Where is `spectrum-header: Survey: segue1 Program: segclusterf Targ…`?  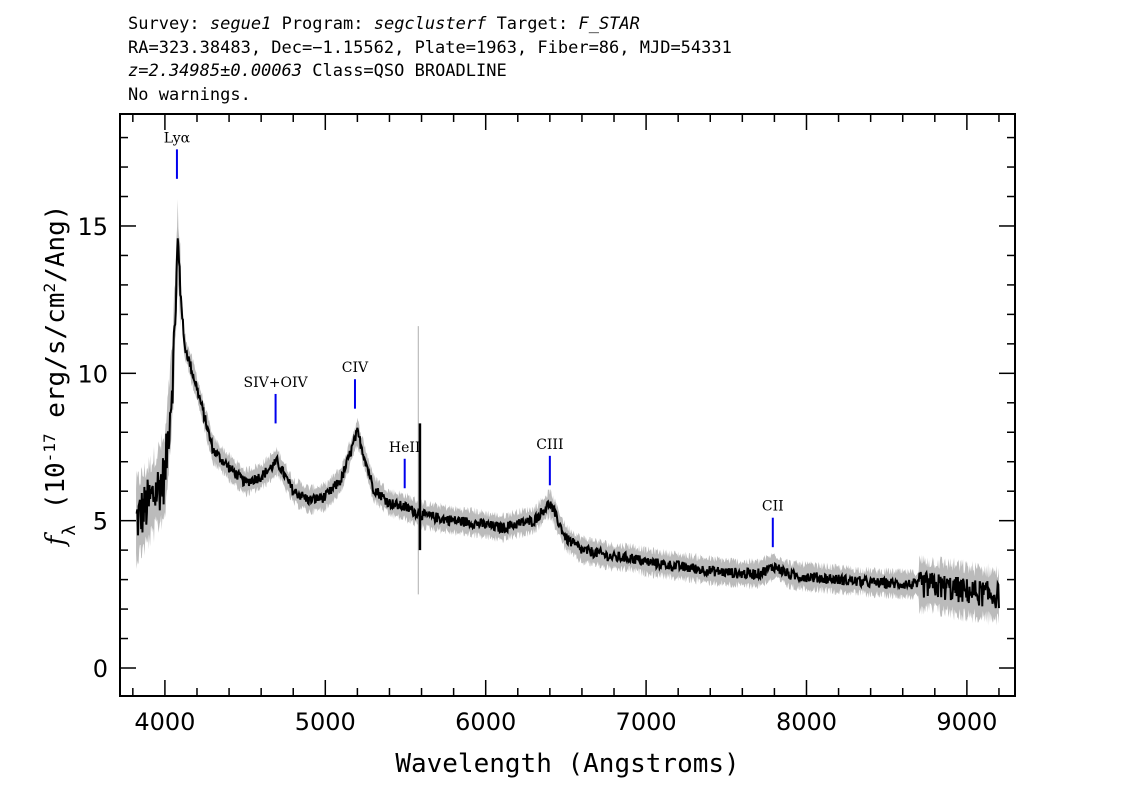 spectrum-header: Survey: segue1 Program: segclusterf Targ… is located at coordinates (430, 60).